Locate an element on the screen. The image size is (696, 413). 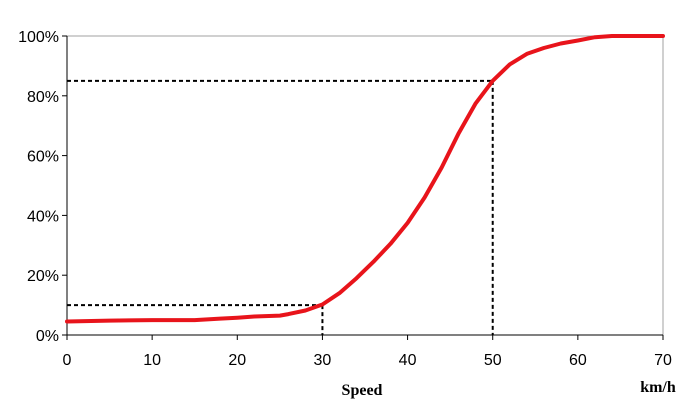
y-tick-label: 20% is located at coordinates (43, 276).